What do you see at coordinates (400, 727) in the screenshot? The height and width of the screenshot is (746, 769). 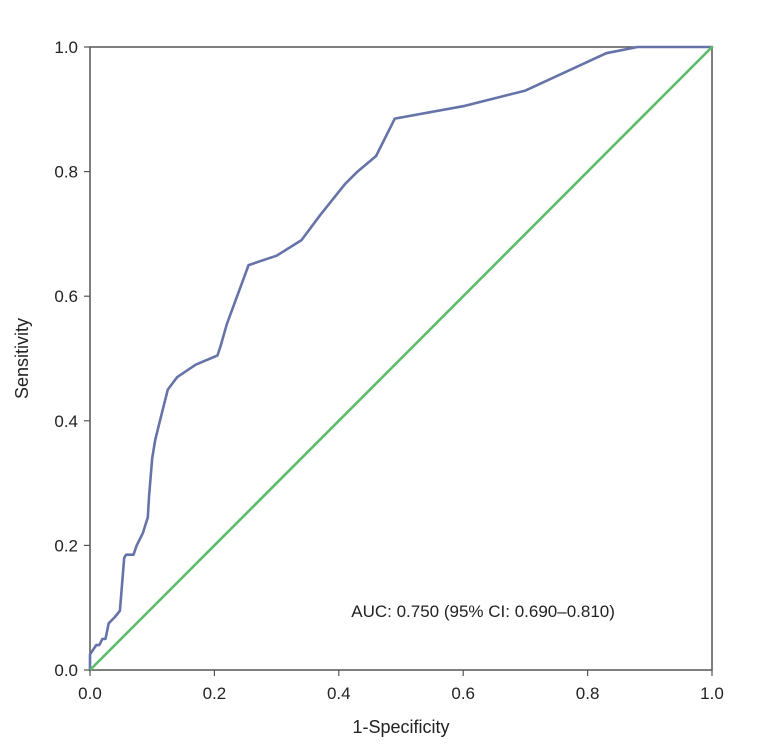 I see `x-axis-title: 1-Specificity` at bounding box center [400, 727].